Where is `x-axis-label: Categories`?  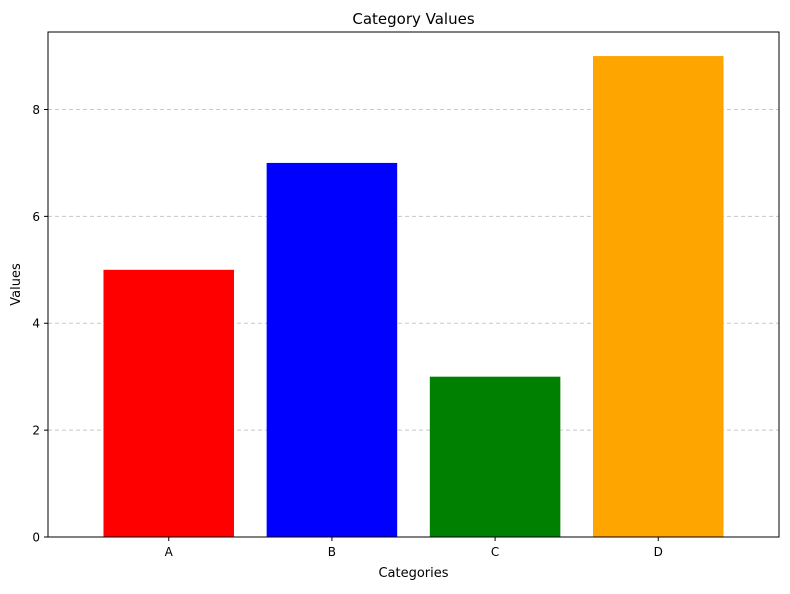
x-axis-label: Categories is located at coordinates (413, 573).